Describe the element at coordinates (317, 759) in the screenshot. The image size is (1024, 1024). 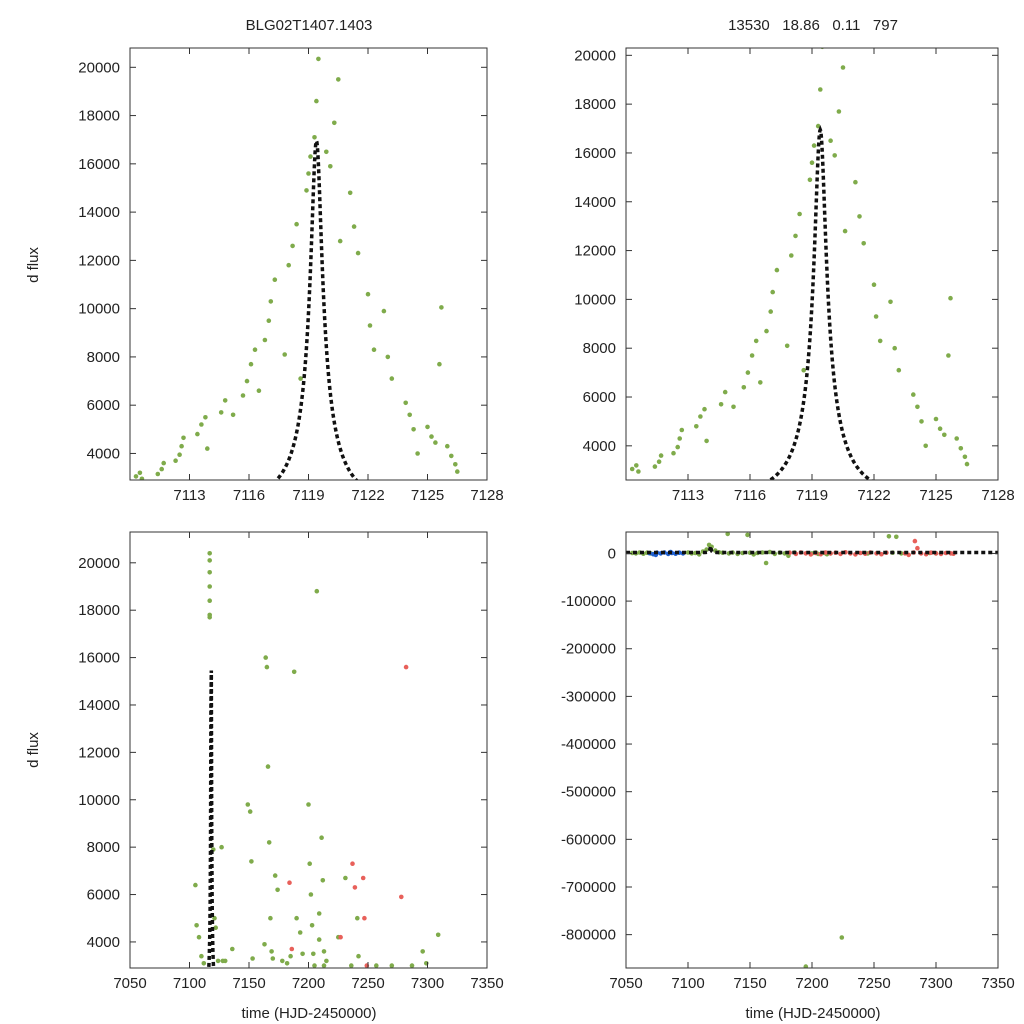
I see `data-points` at that location.